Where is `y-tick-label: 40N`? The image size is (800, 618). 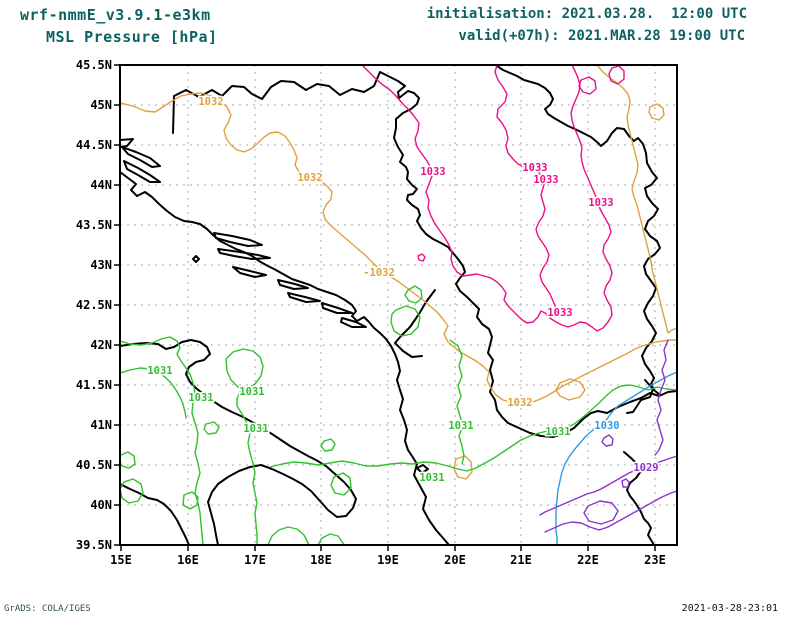
y-tick-label: 40N is located at coordinates (101, 505).